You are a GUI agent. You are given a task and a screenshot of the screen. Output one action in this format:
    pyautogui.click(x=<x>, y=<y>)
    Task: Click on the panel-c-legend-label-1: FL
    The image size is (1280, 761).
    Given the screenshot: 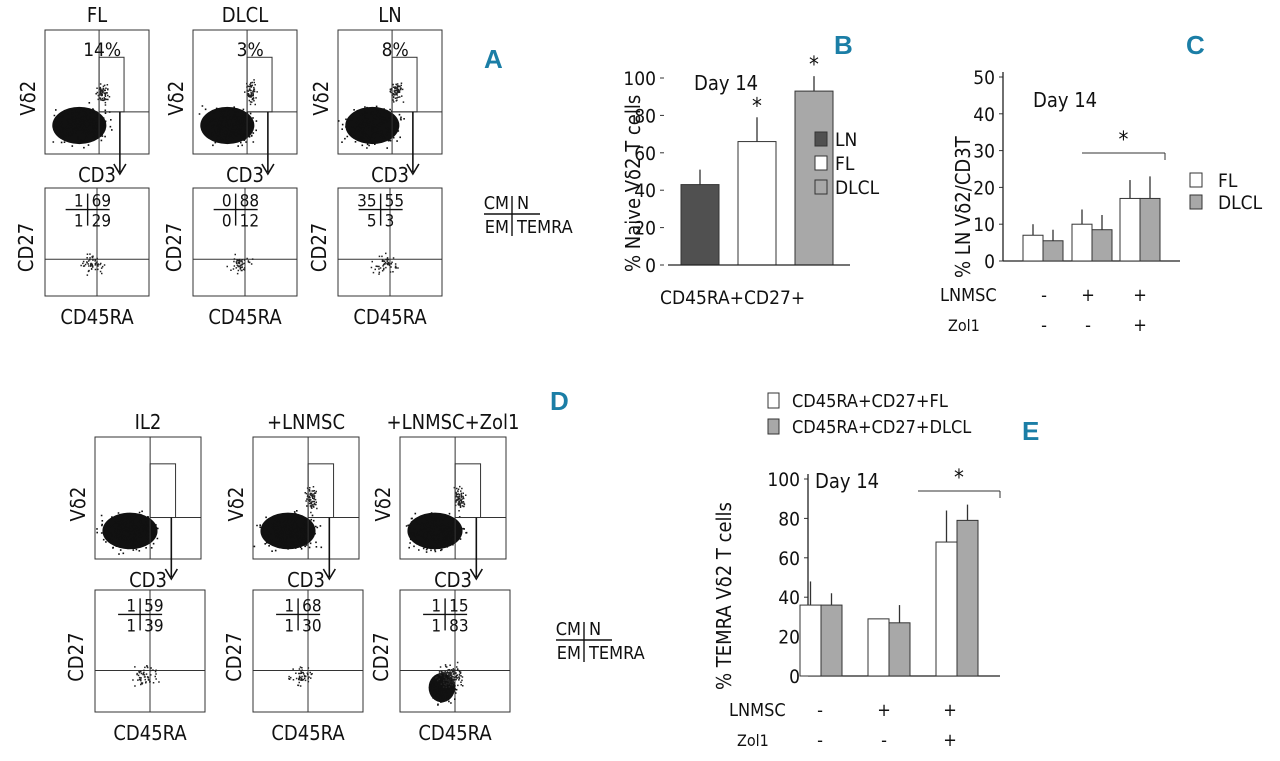 What is the action you would take?
    pyautogui.click(x=1228, y=181)
    